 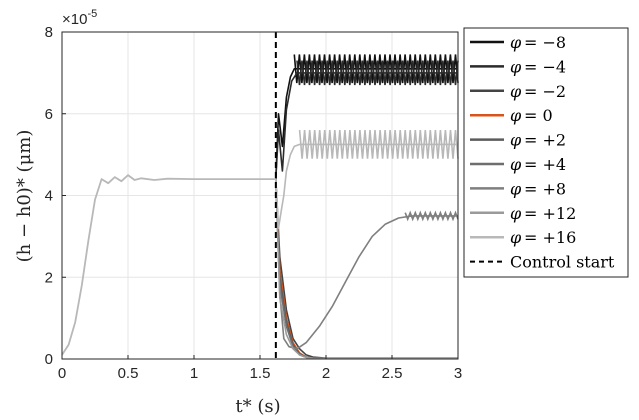 What do you see at coordinates (257, 406) in the screenshot?
I see `x-axis-label: t* (s)` at bounding box center [257, 406].